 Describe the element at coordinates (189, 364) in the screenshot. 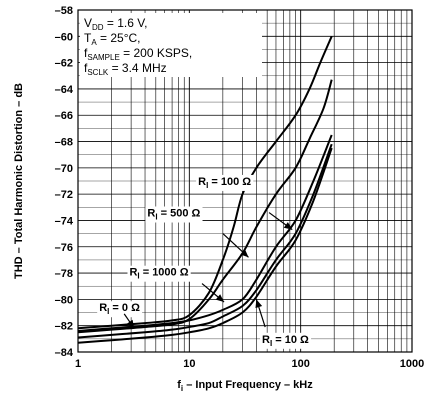

I see `x-tick-label: 10` at that location.